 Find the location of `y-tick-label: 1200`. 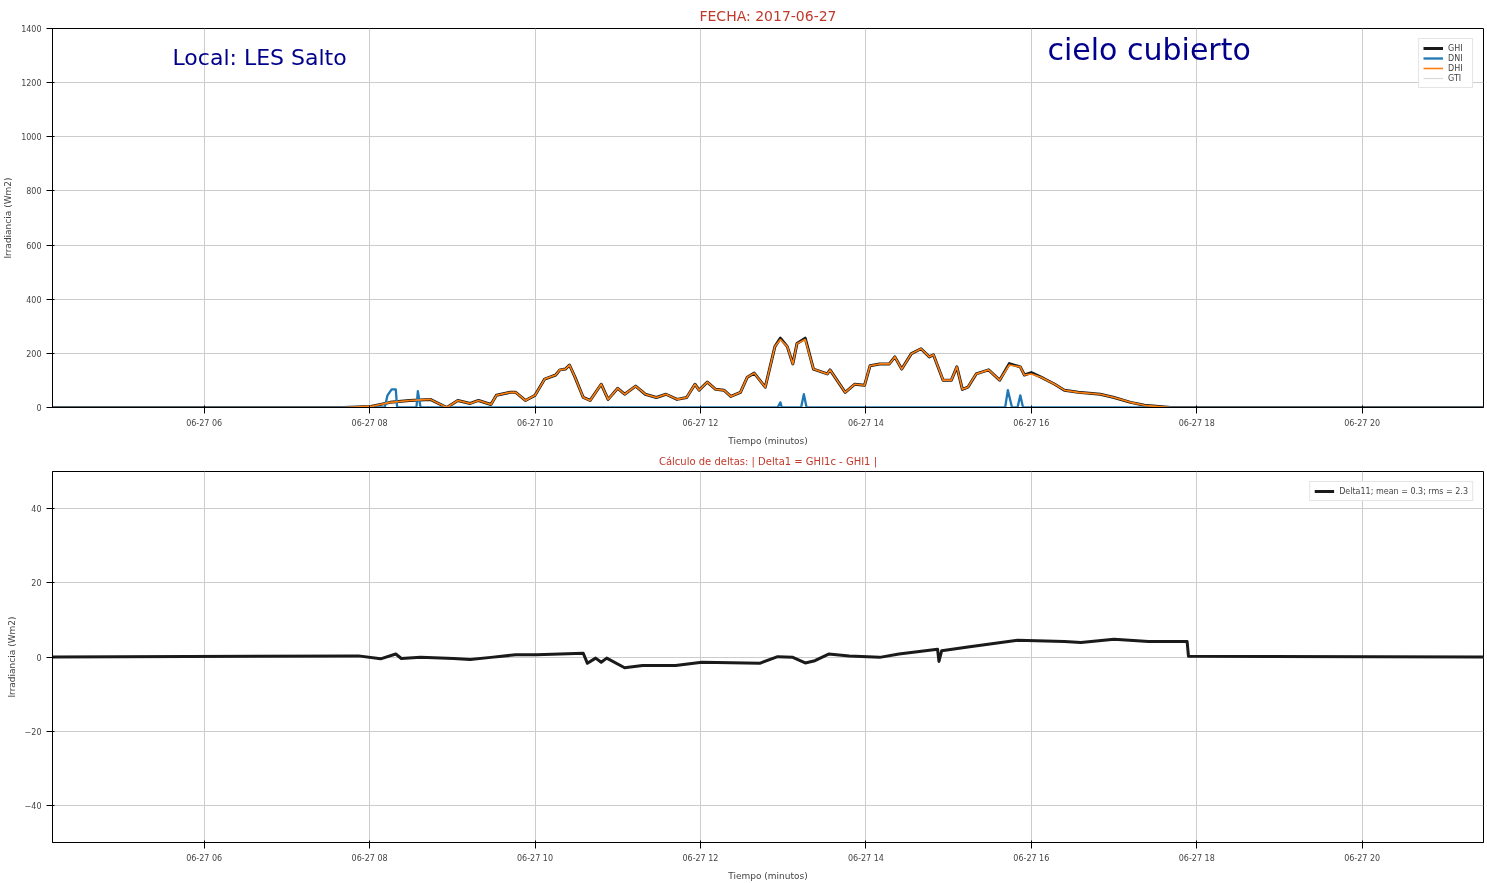

y-tick-label: 1200 is located at coordinates (31, 84).